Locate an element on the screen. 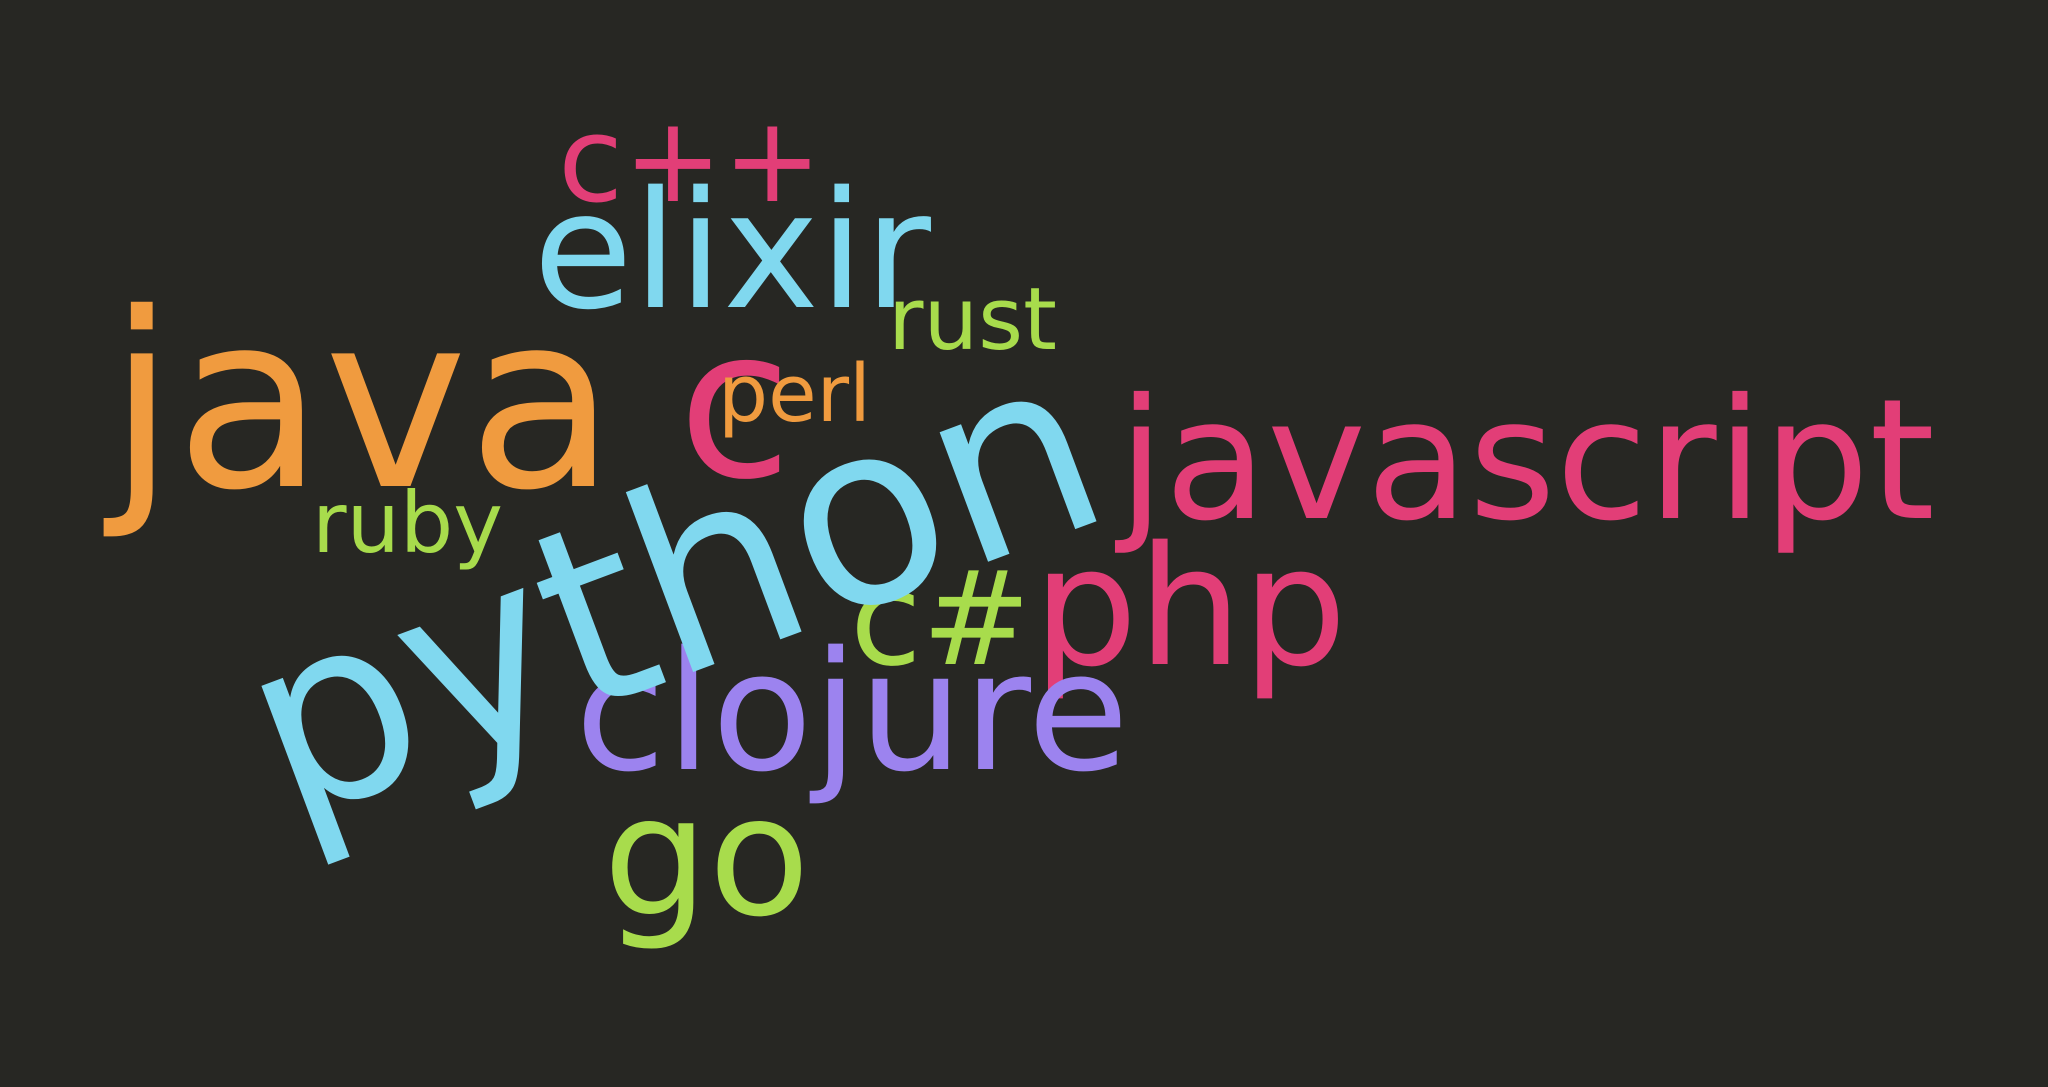  word-rust: rust is located at coordinates (972, 320).